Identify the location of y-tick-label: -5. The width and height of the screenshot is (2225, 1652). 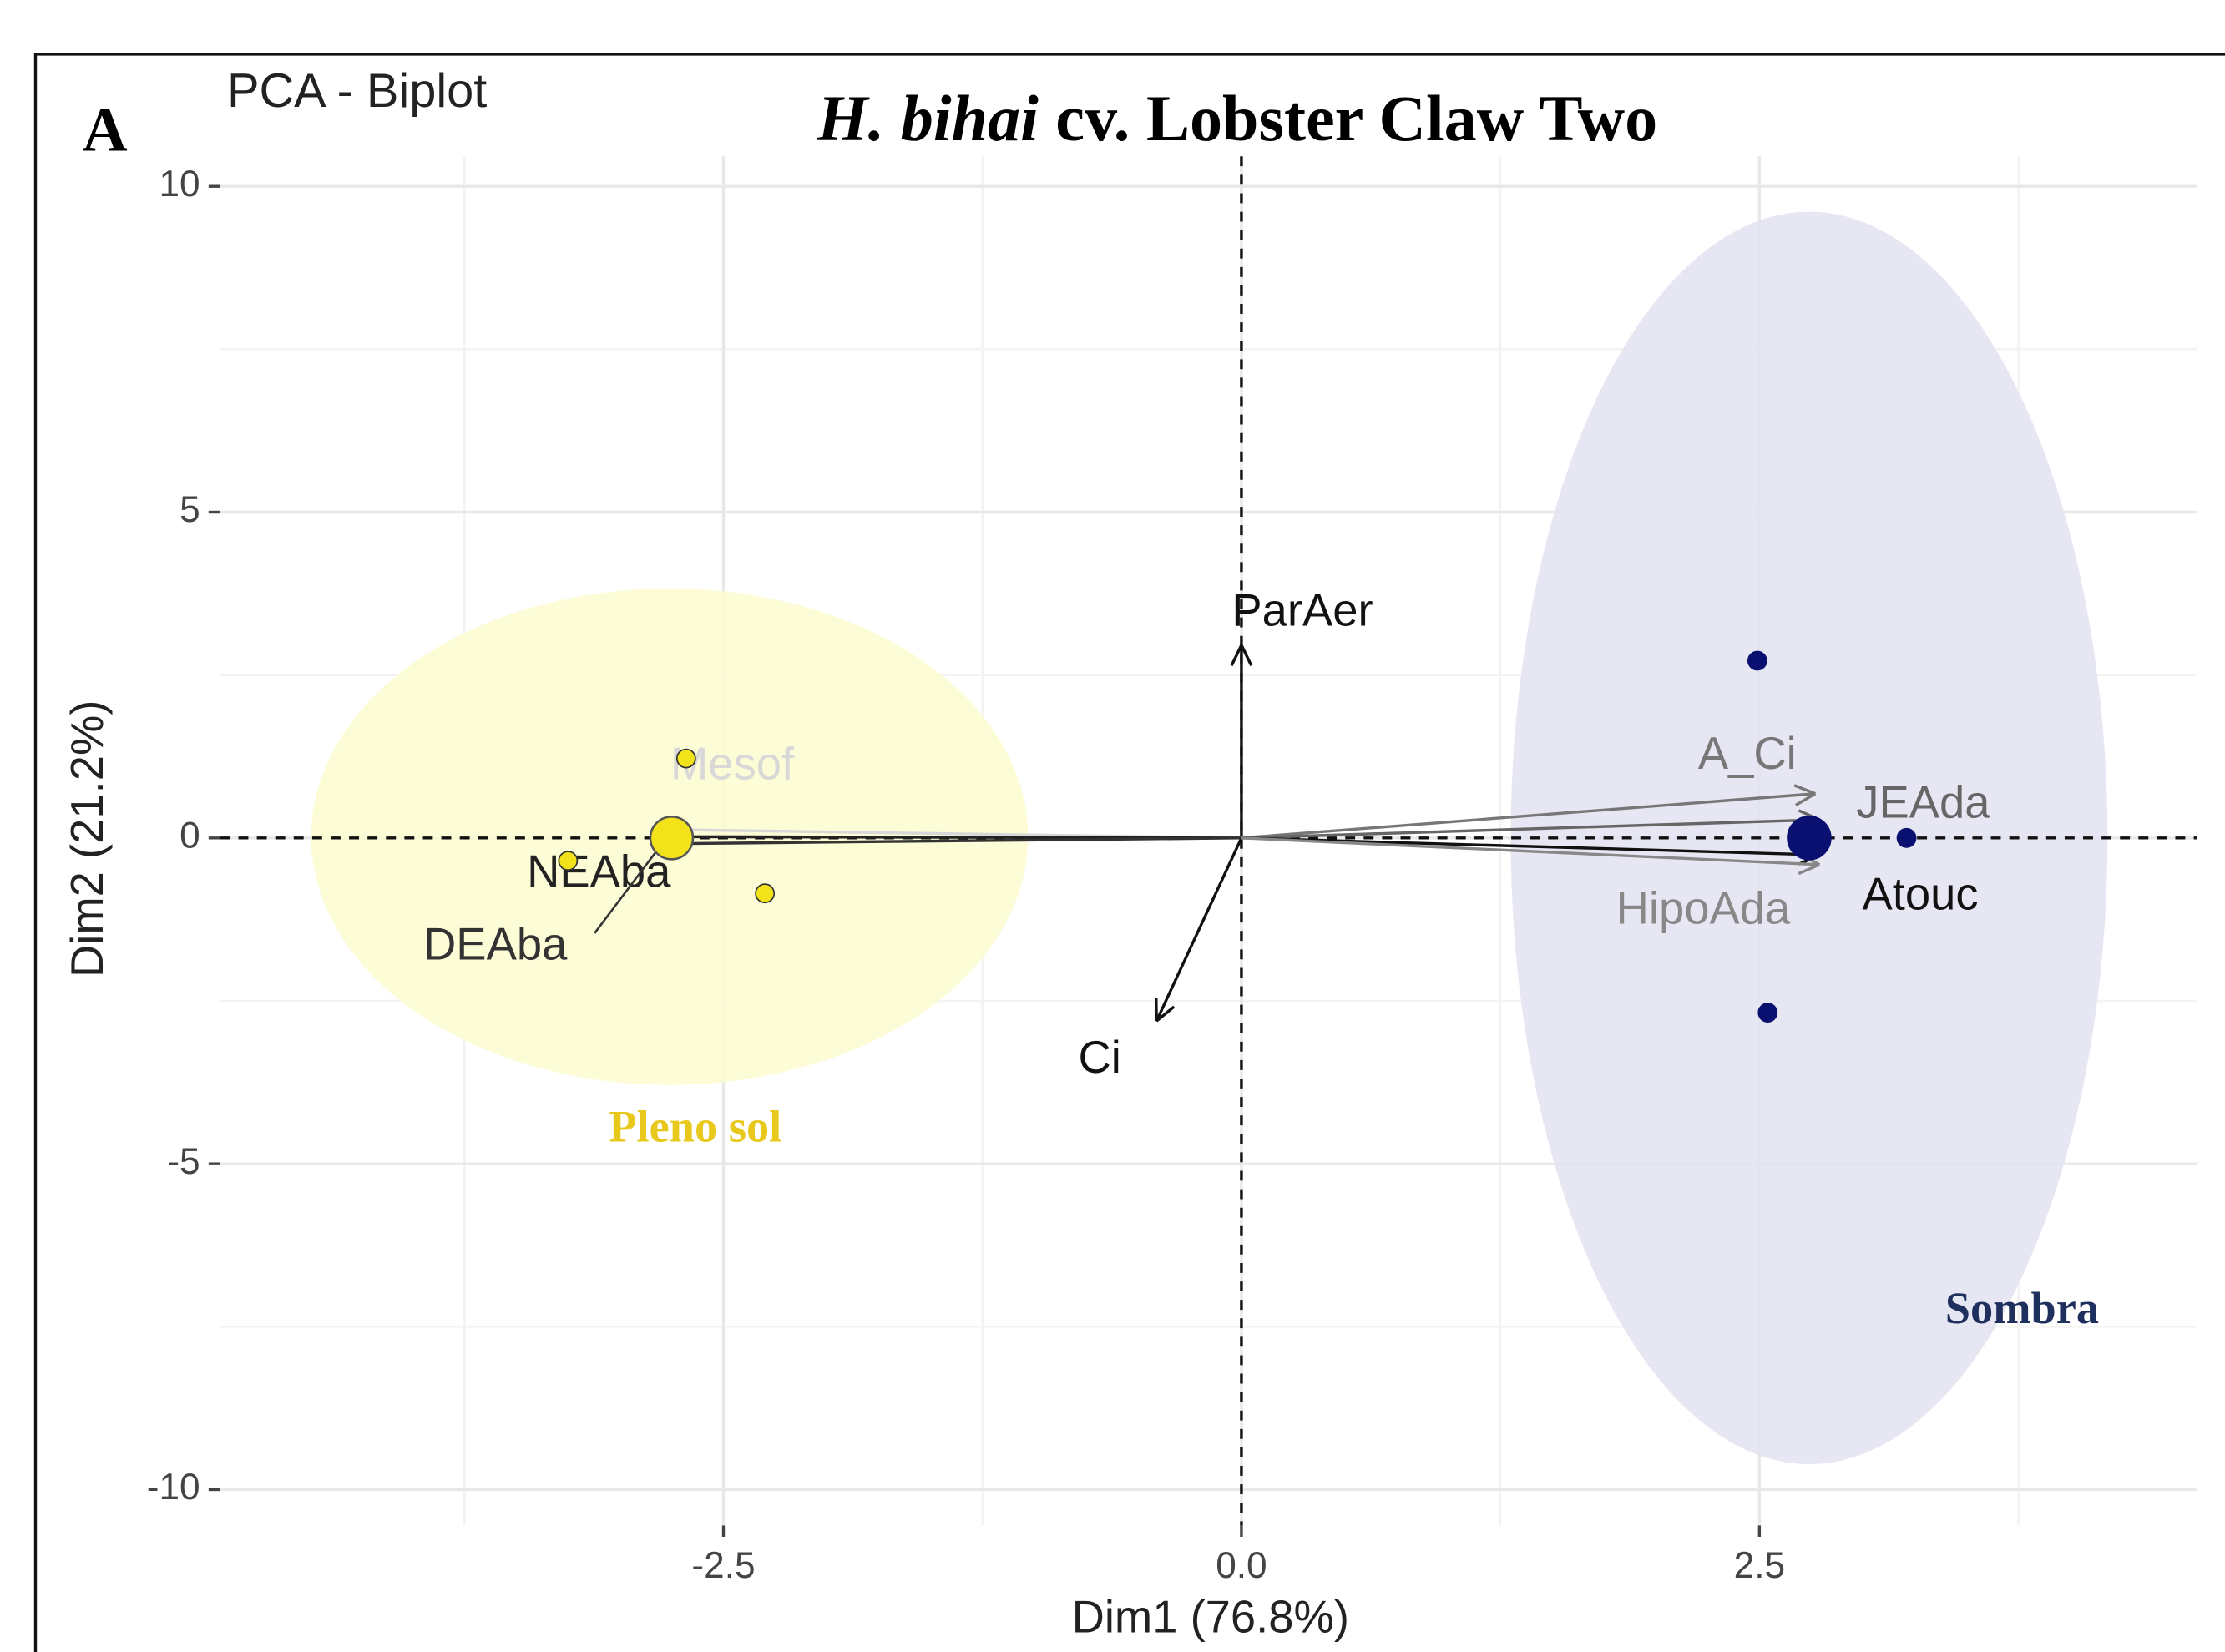
(183, 1161).